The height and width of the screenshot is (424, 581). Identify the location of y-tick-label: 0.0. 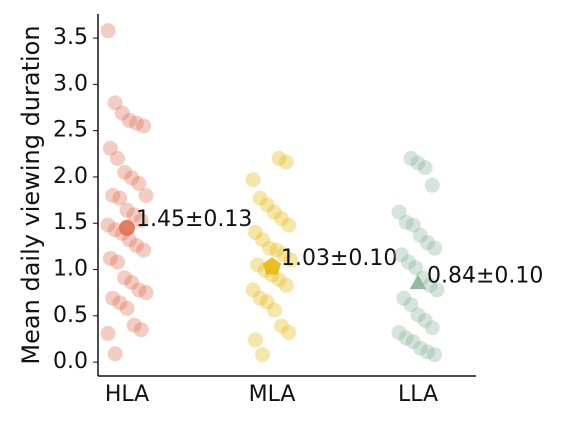
(70, 361).